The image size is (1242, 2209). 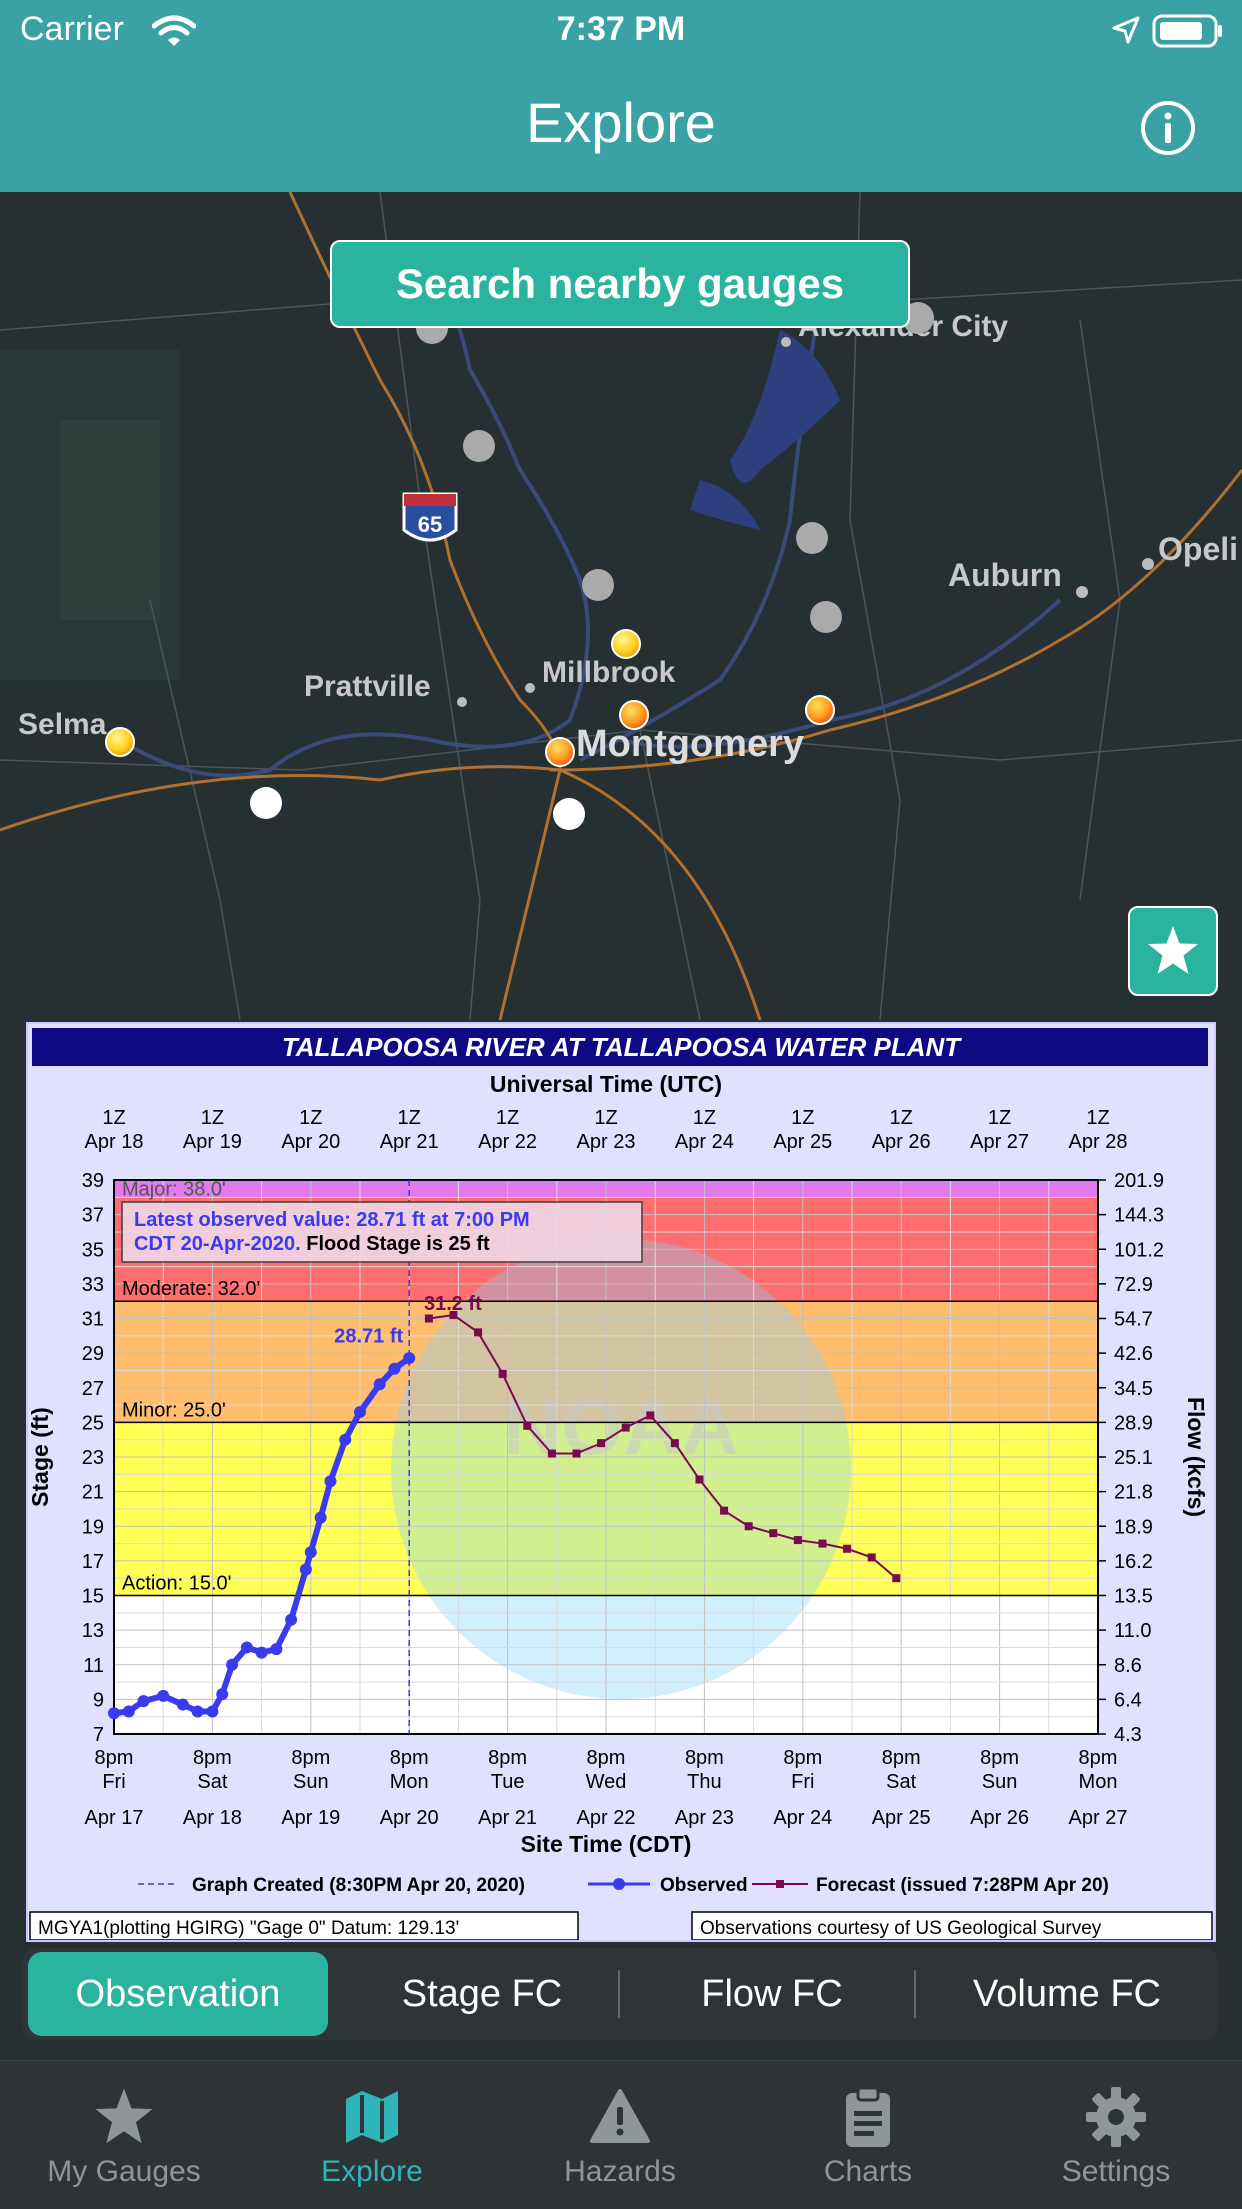 What do you see at coordinates (621, 1469) in the screenshot?
I see `noaa-watermark-circle` at bounding box center [621, 1469].